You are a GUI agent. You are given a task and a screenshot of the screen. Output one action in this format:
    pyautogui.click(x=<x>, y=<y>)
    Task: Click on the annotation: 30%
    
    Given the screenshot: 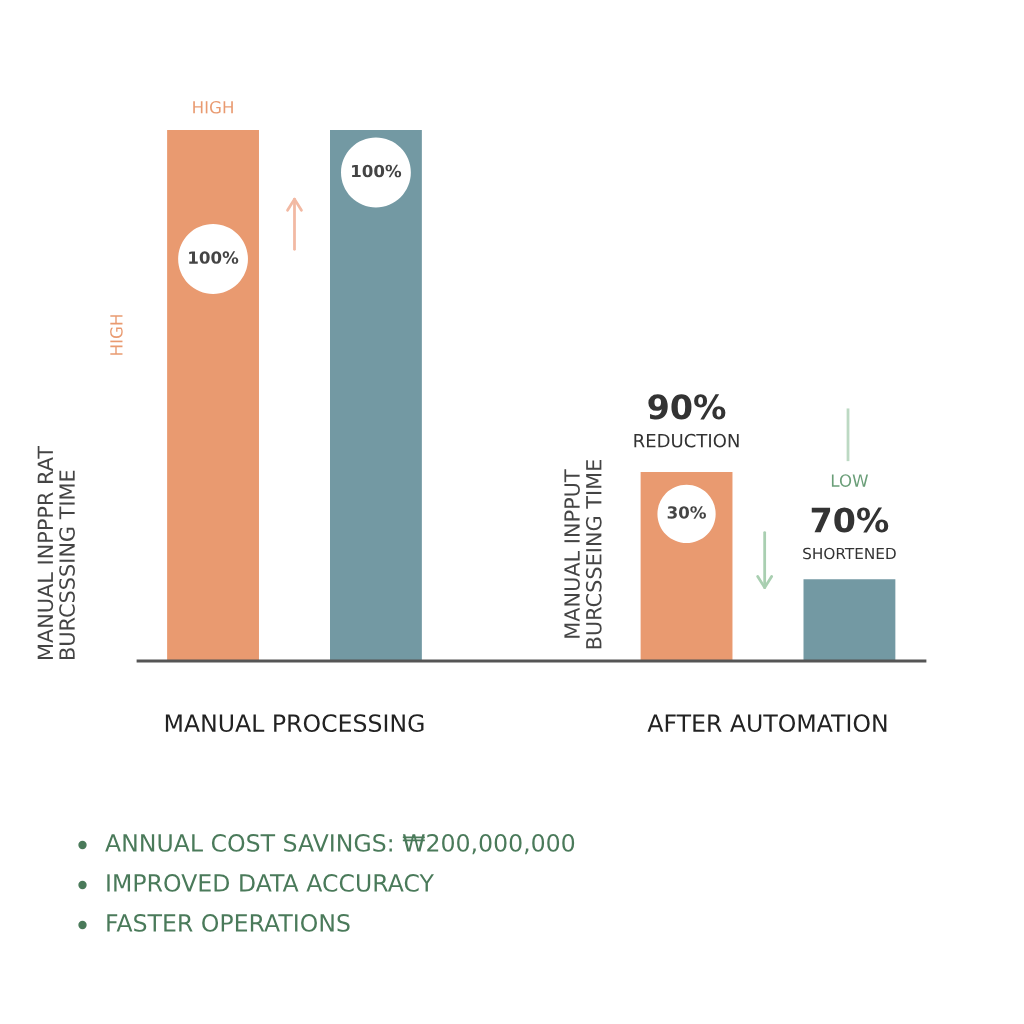 What is the action you would take?
    pyautogui.click(x=686, y=512)
    